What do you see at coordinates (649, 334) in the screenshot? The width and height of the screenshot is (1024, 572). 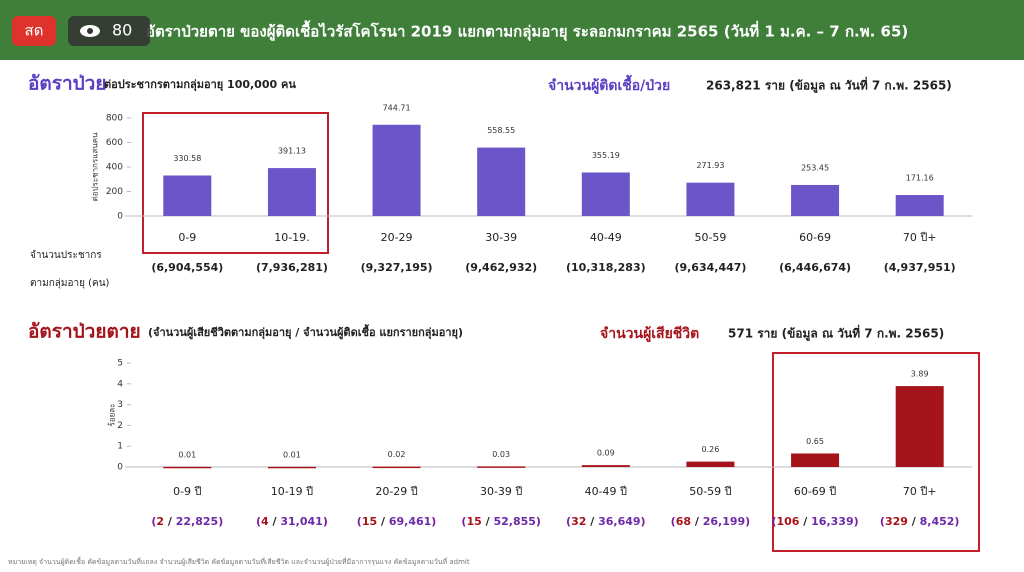 I see `note-label: จำนวนผู้เสียชีวิต` at bounding box center [649, 334].